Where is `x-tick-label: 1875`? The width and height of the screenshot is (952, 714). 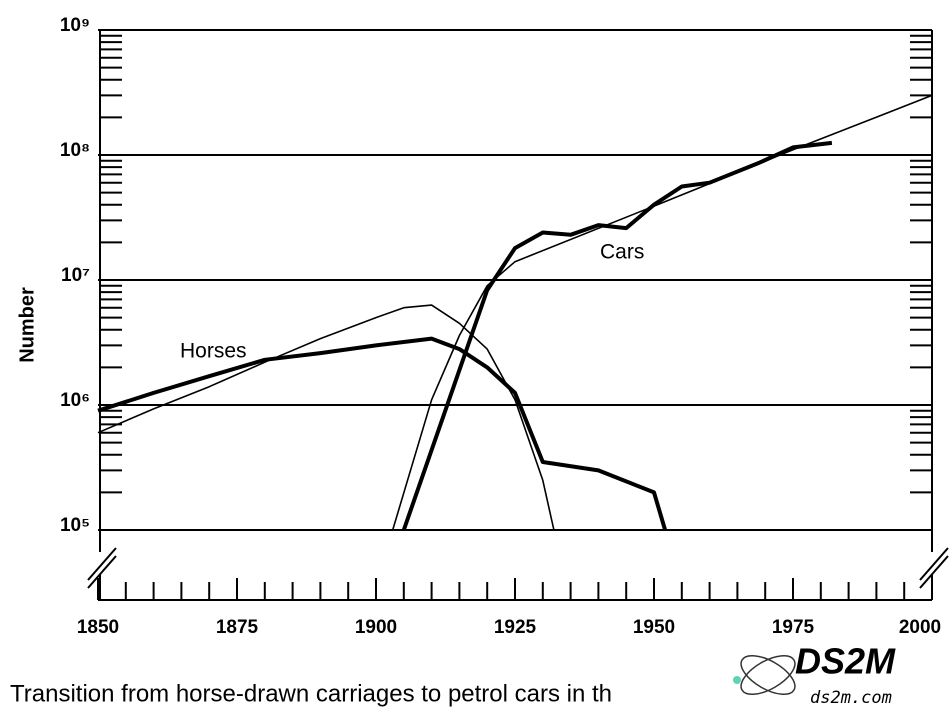
x-tick-label: 1875 is located at coordinates (237, 627).